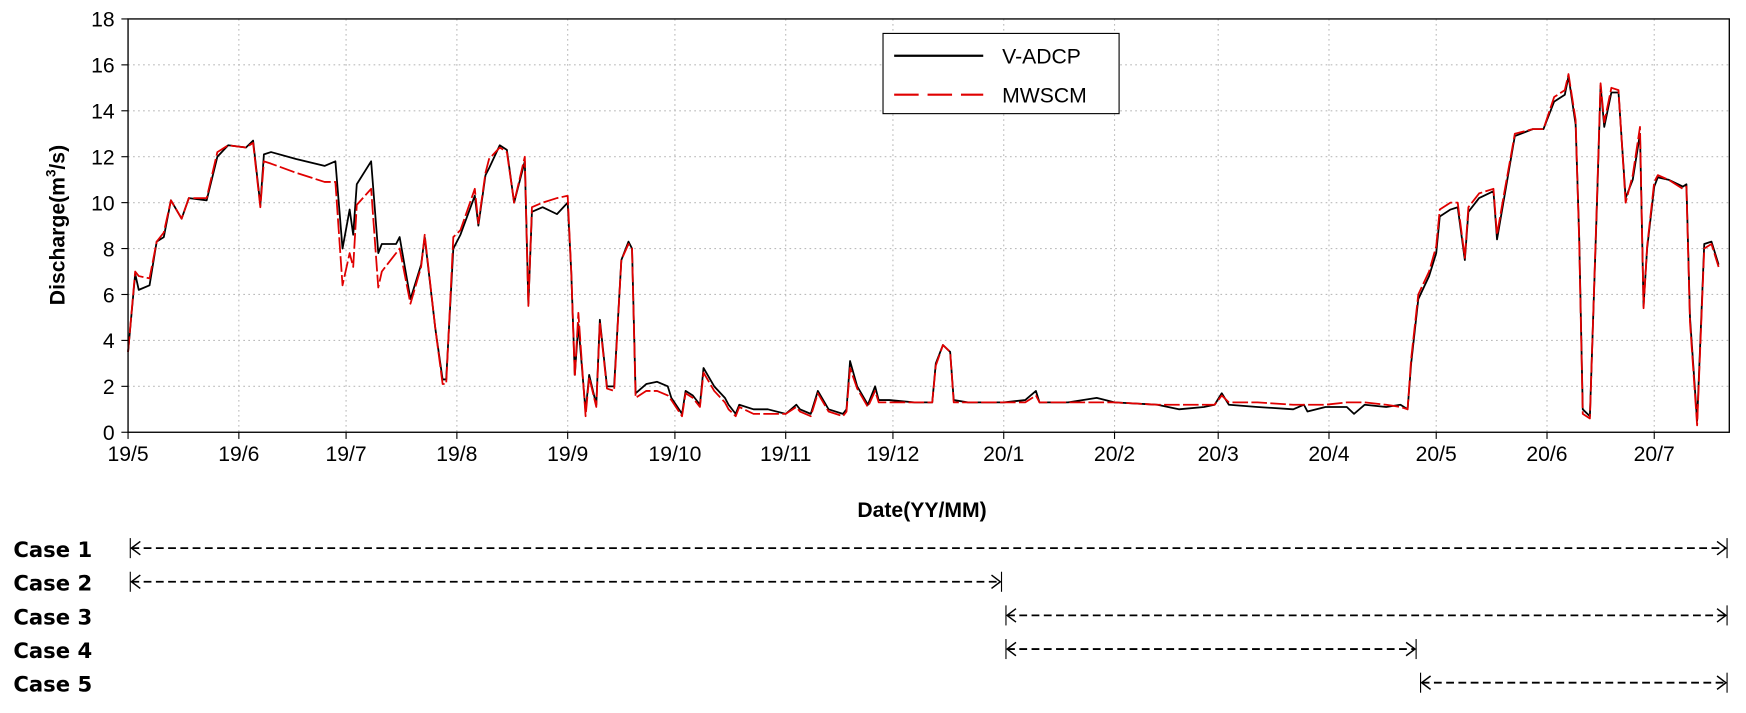 The height and width of the screenshot is (713, 1746). Describe the element at coordinates (785, 454) in the screenshot. I see `x-tick-label: 19/11` at that location.